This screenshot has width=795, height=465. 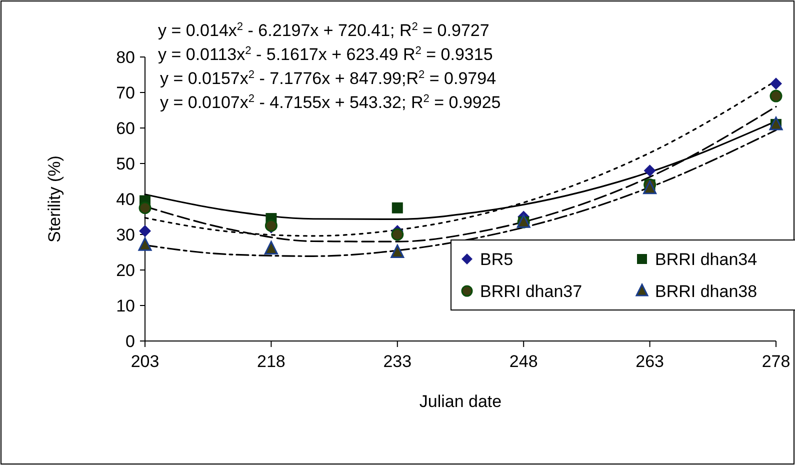 What do you see at coordinates (125, 306) in the screenshot?
I see `y-tick-label: 10` at bounding box center [125, 306].